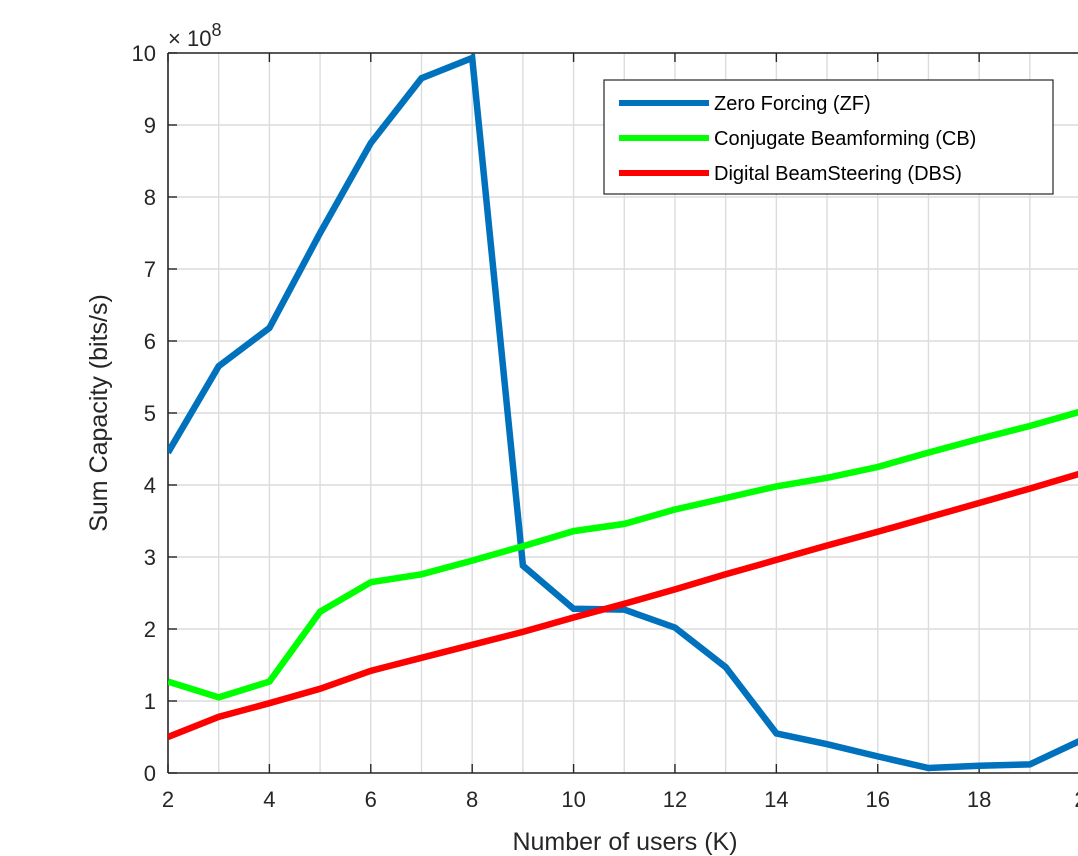  What do you see at coordinates (144, 53) in the screenshot?
I see `y-tick-label: 10` at bounding box center [144, 53].